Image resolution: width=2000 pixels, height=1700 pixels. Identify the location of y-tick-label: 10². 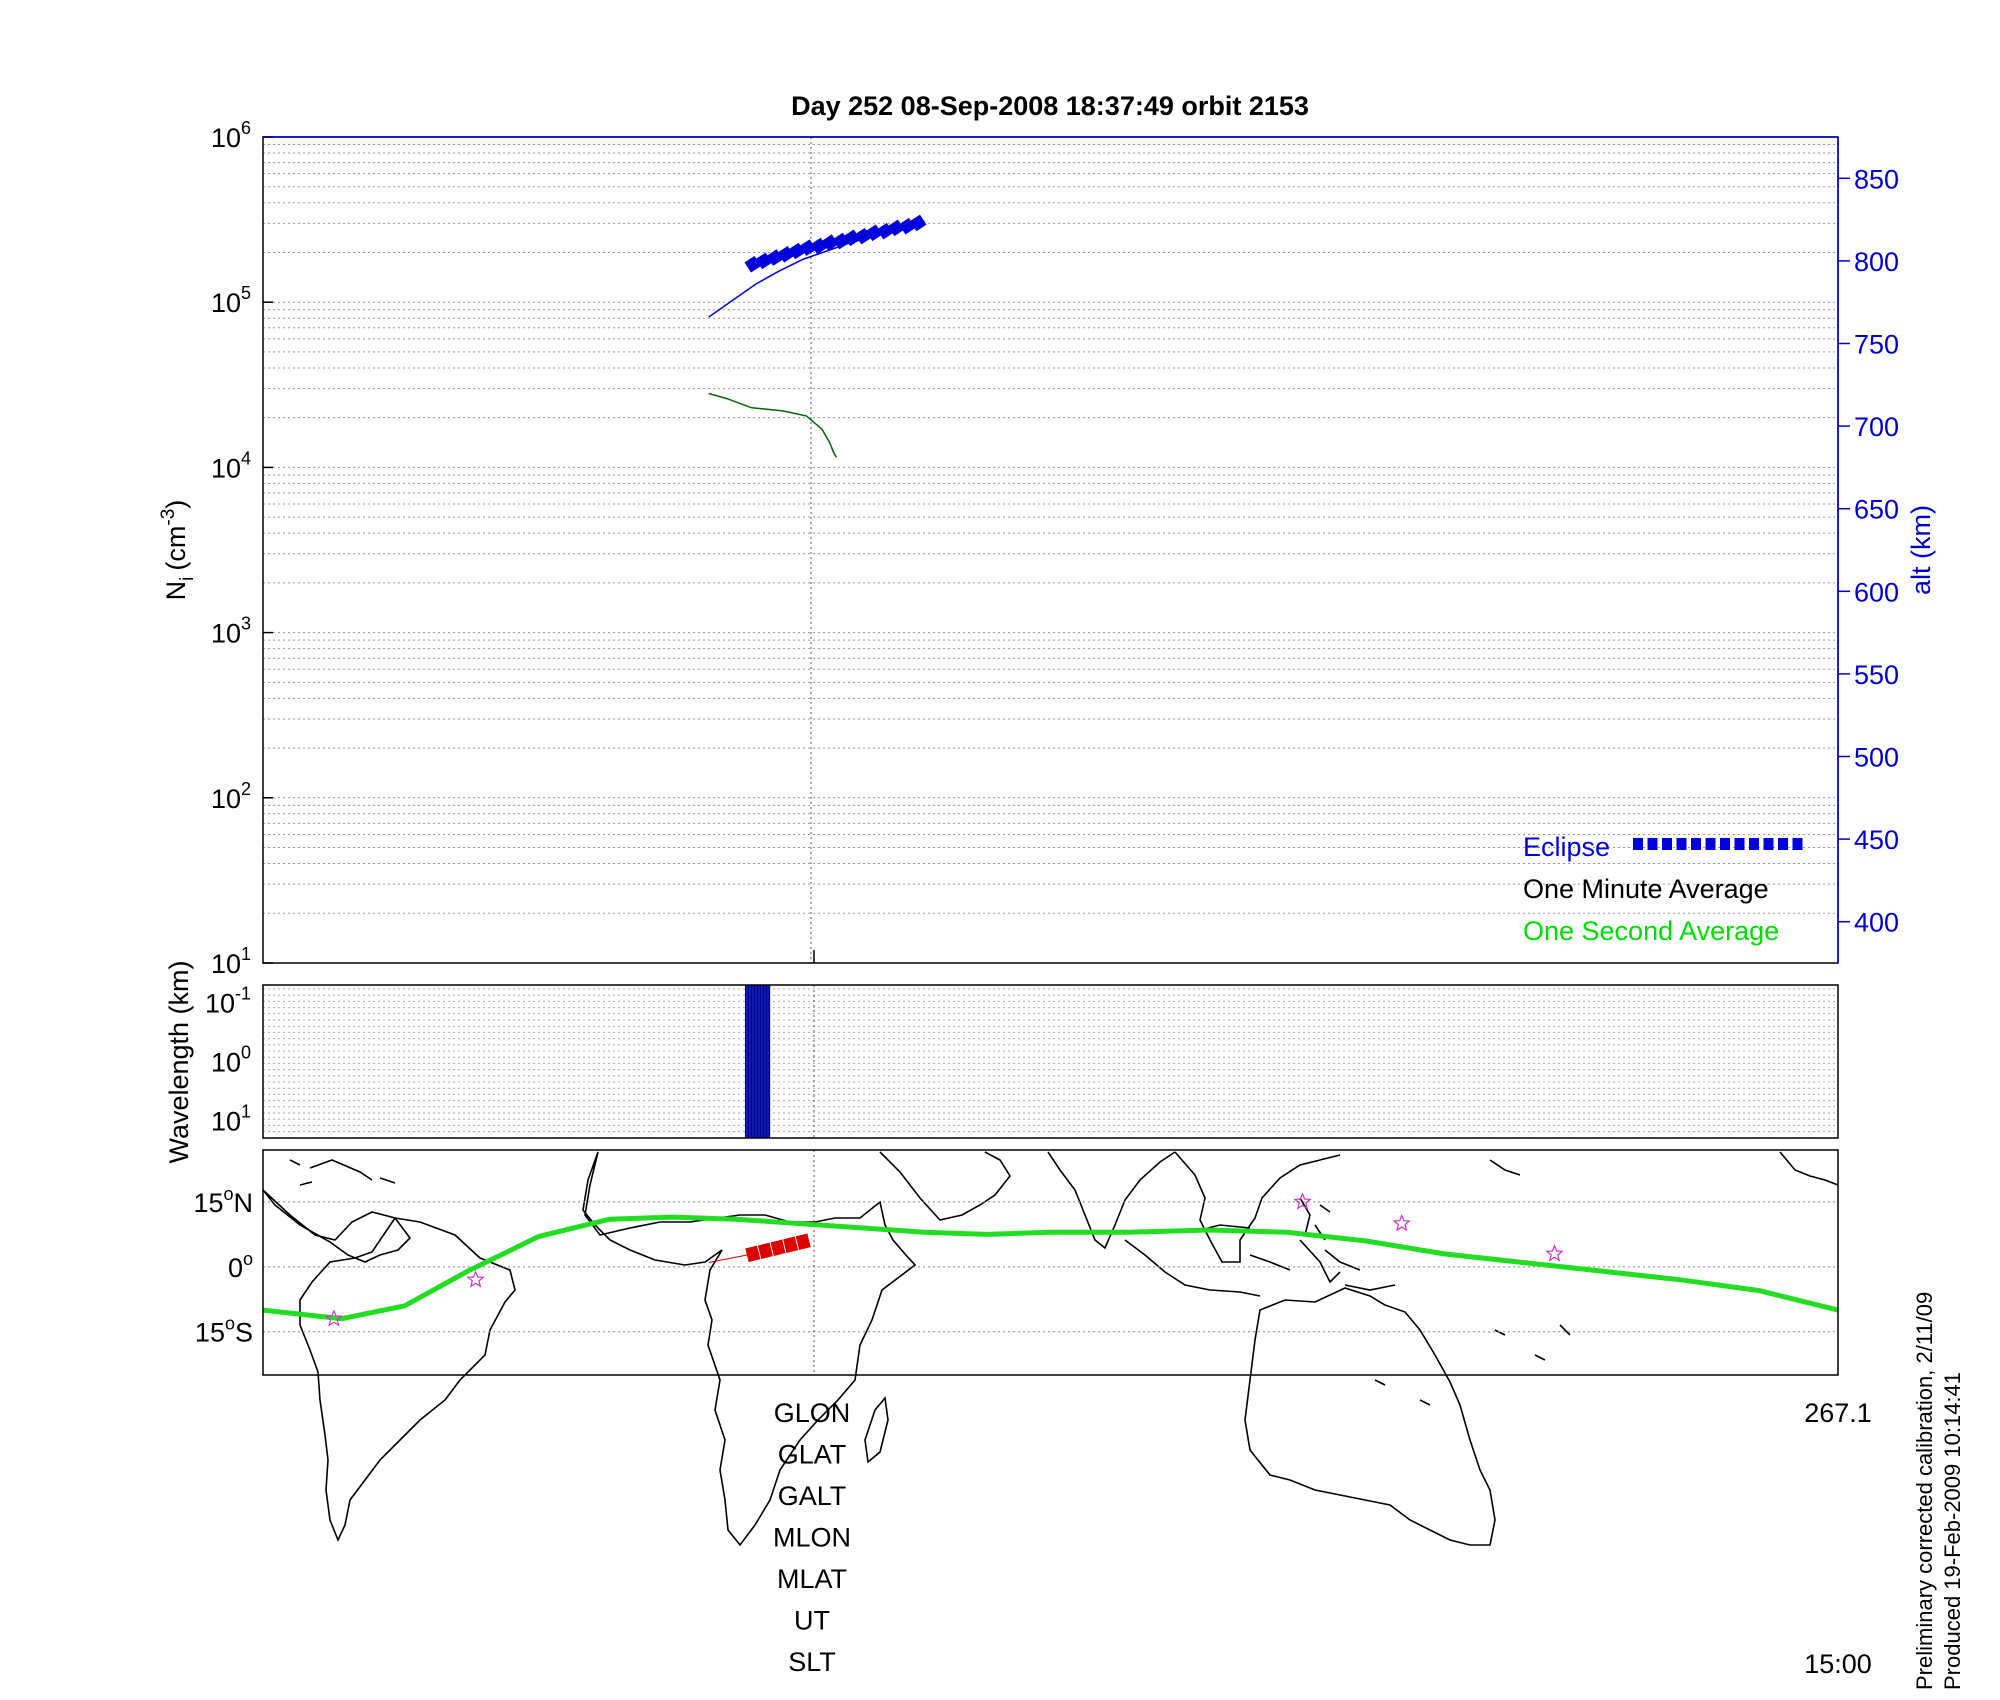
(231, 796).